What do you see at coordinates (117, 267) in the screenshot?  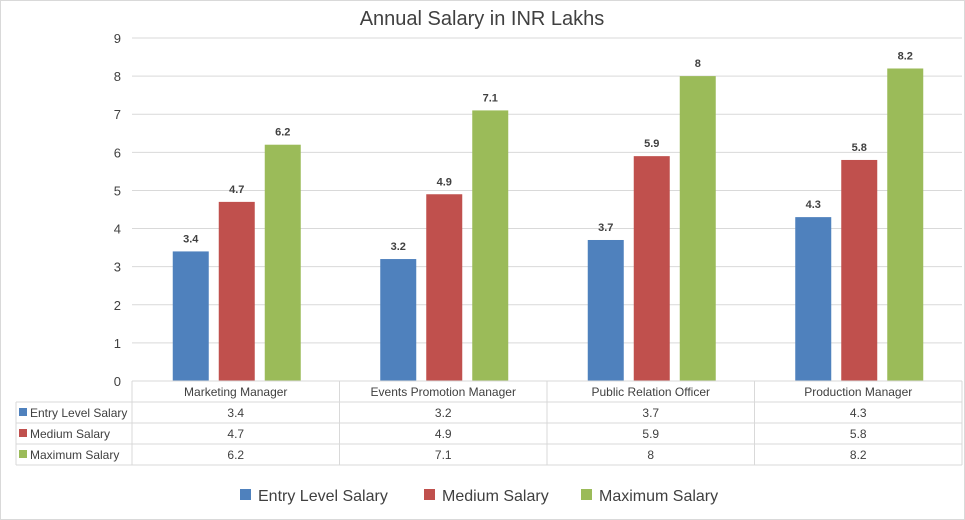 I see `y-tick-label: 3` at bounding box center [117, 267].